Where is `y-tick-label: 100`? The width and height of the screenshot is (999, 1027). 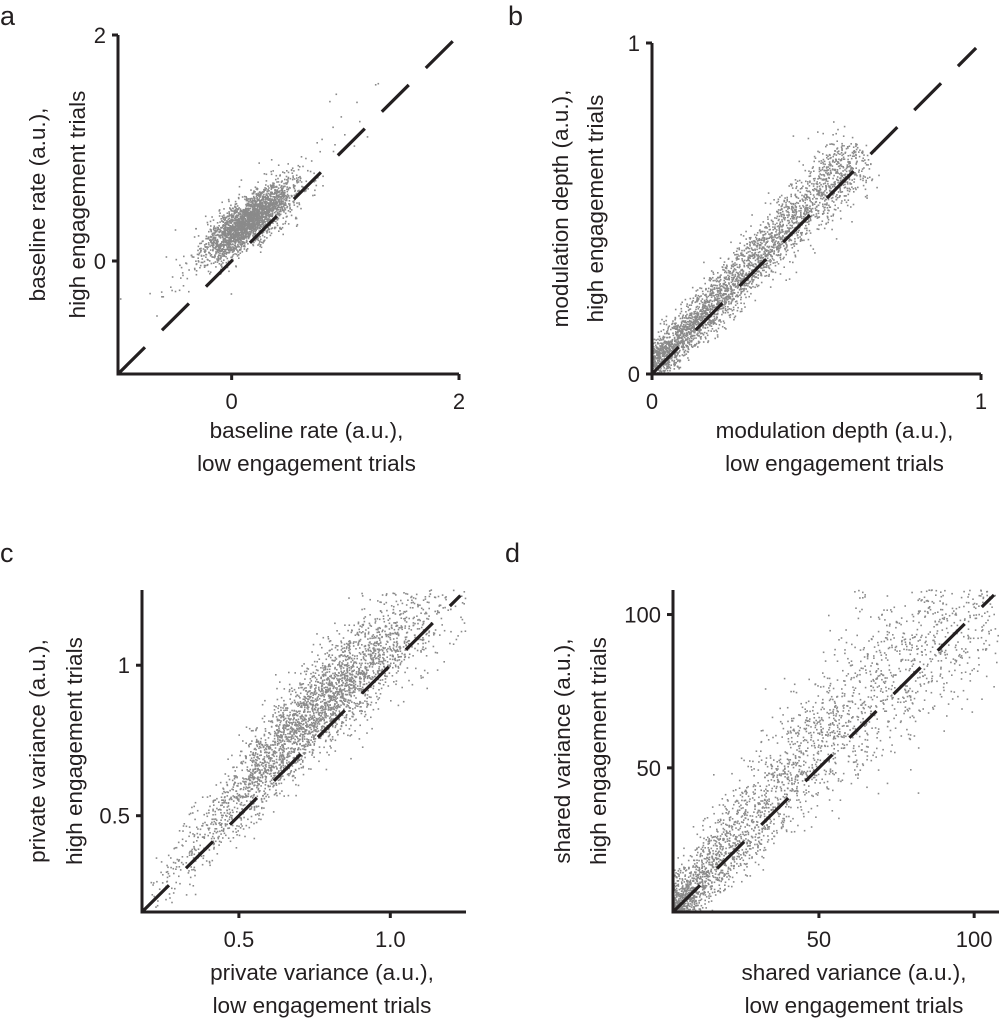
y-tick-label: 100 is located at coordinates (642, 615).